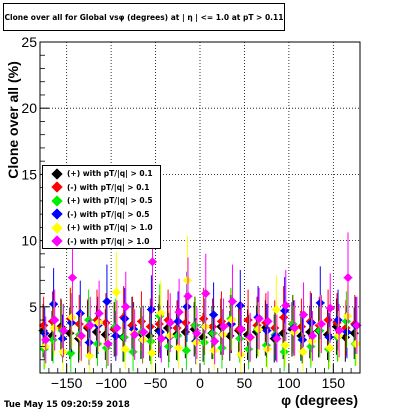 The width and height of the screenshot is (400, 414). I want to click on legend-entry: (+) with pT/|q| > 0.5, so click(101, 201).